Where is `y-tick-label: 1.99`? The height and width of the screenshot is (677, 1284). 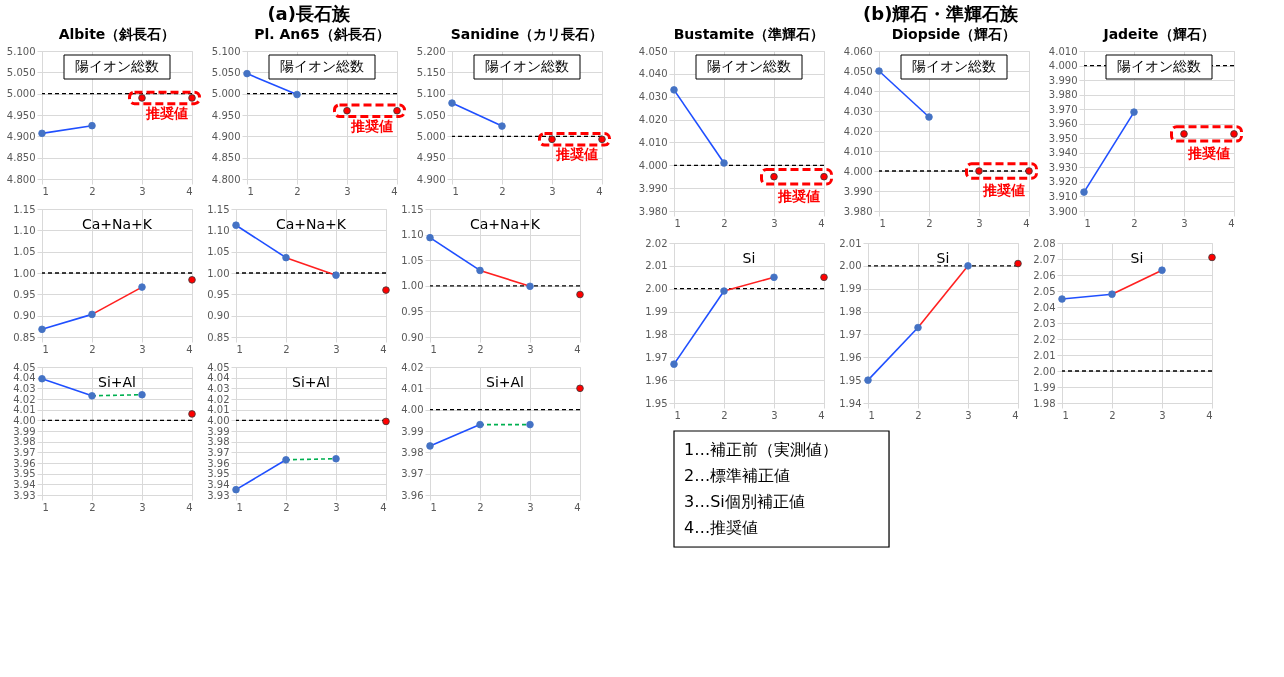
y-tick-label: 1.99 is located at coordinates (1044, 387).